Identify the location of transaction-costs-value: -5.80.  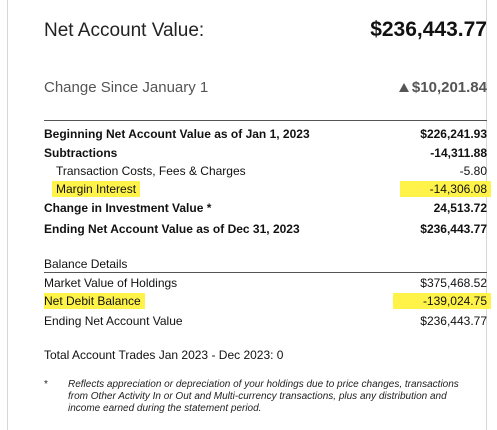
(473, 171).